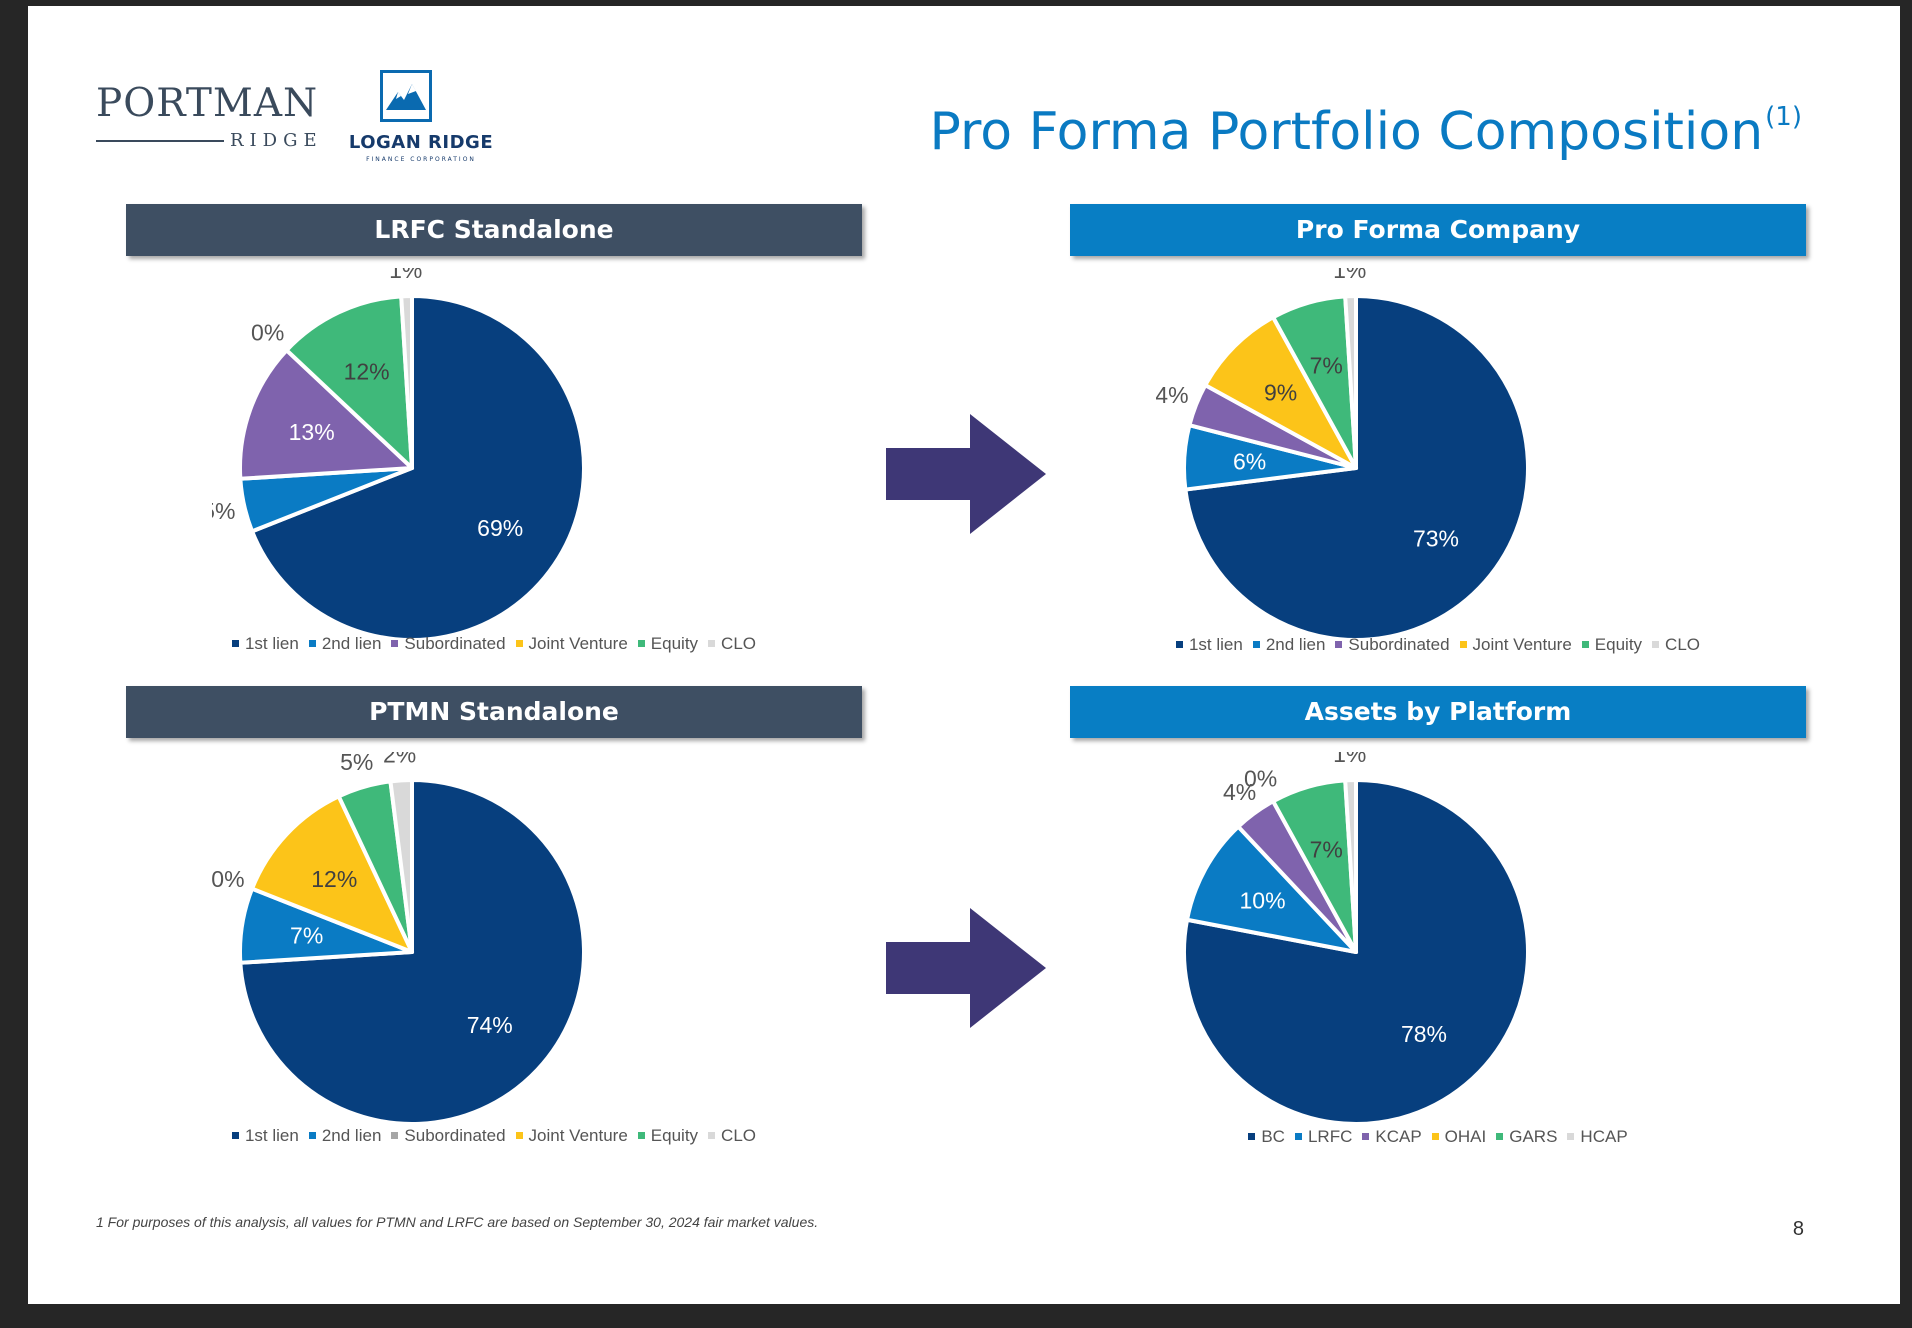 This screenshot has width=1912, height=1328. Describe the element at coordinates (1604, 1136) in the screenshot. I see `legend-label: HCAP` at that location.